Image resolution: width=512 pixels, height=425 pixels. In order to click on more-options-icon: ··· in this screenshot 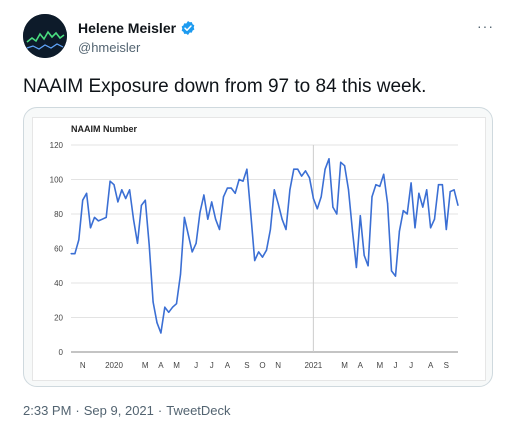, I will do `click(485, 26)`.